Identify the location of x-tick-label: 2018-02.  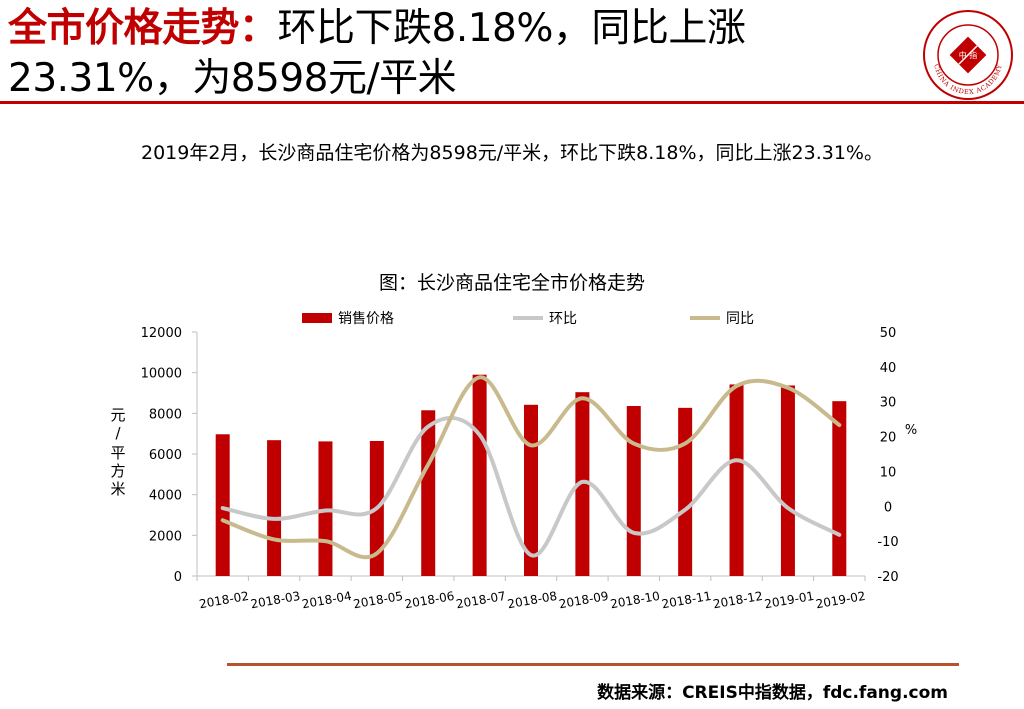
(224, 600).